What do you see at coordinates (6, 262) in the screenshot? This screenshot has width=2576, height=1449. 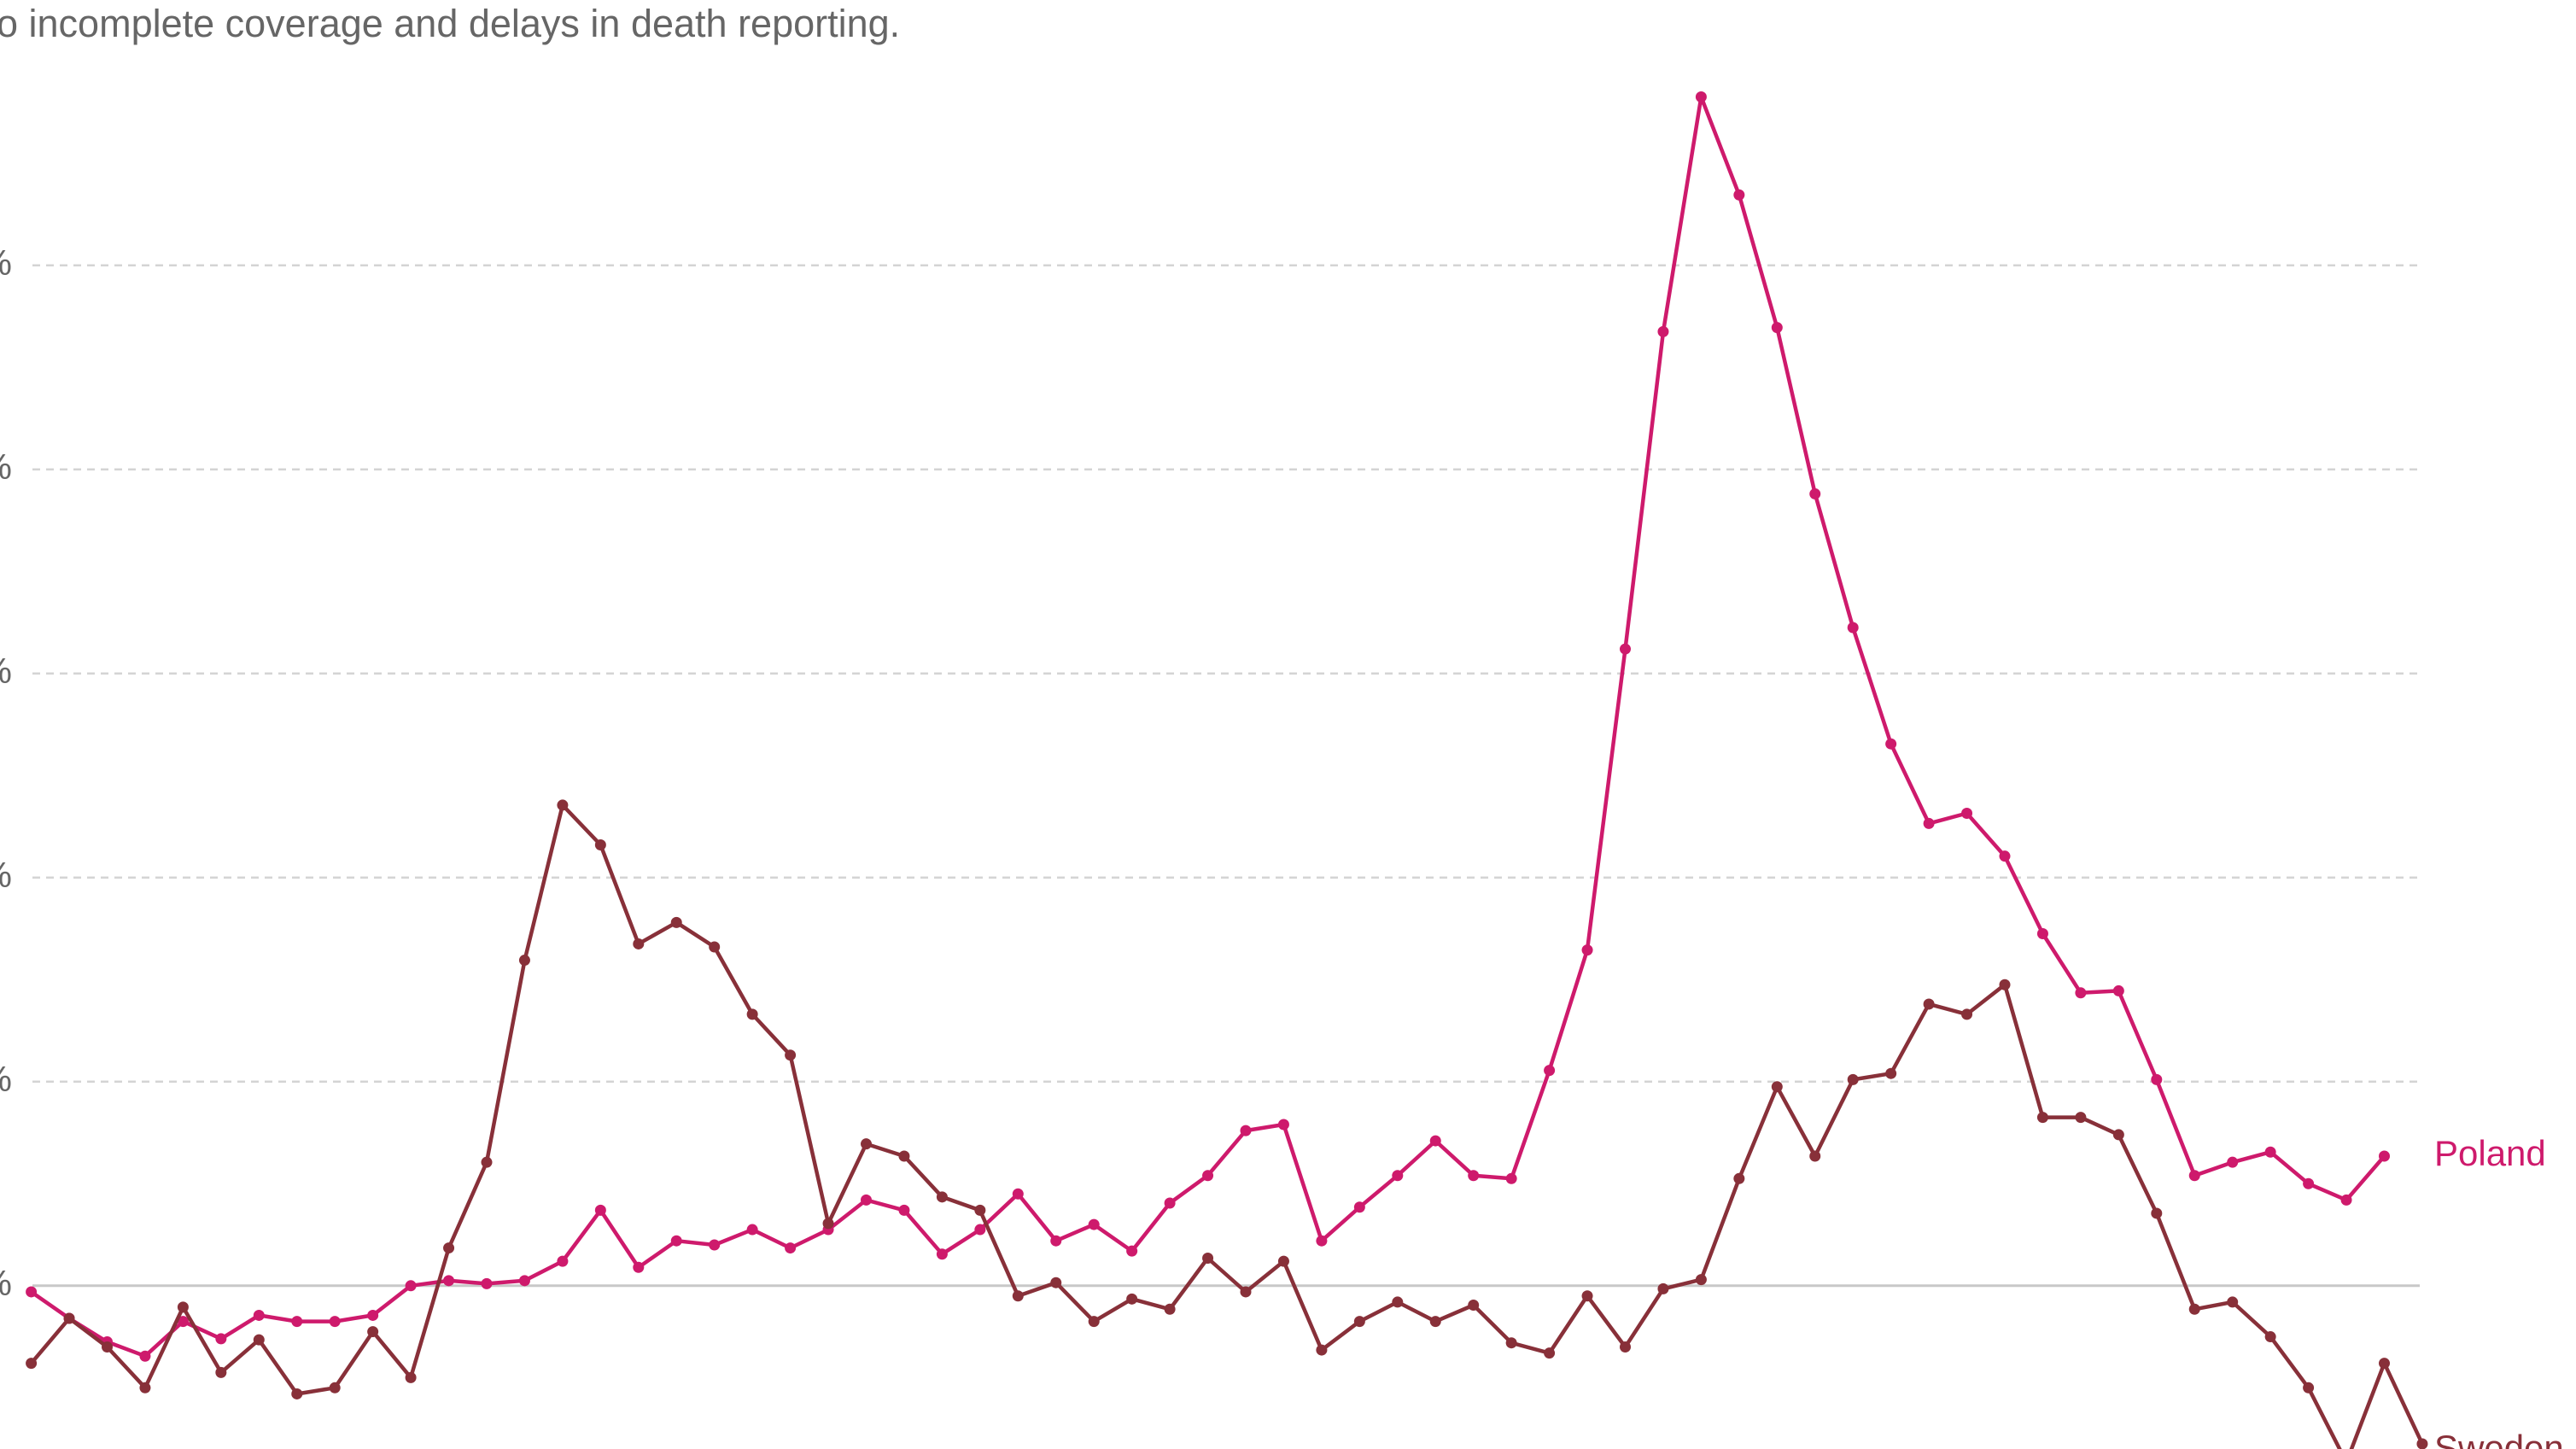 I see `y-tick-label: 100%` at bounding box center [6, 262].